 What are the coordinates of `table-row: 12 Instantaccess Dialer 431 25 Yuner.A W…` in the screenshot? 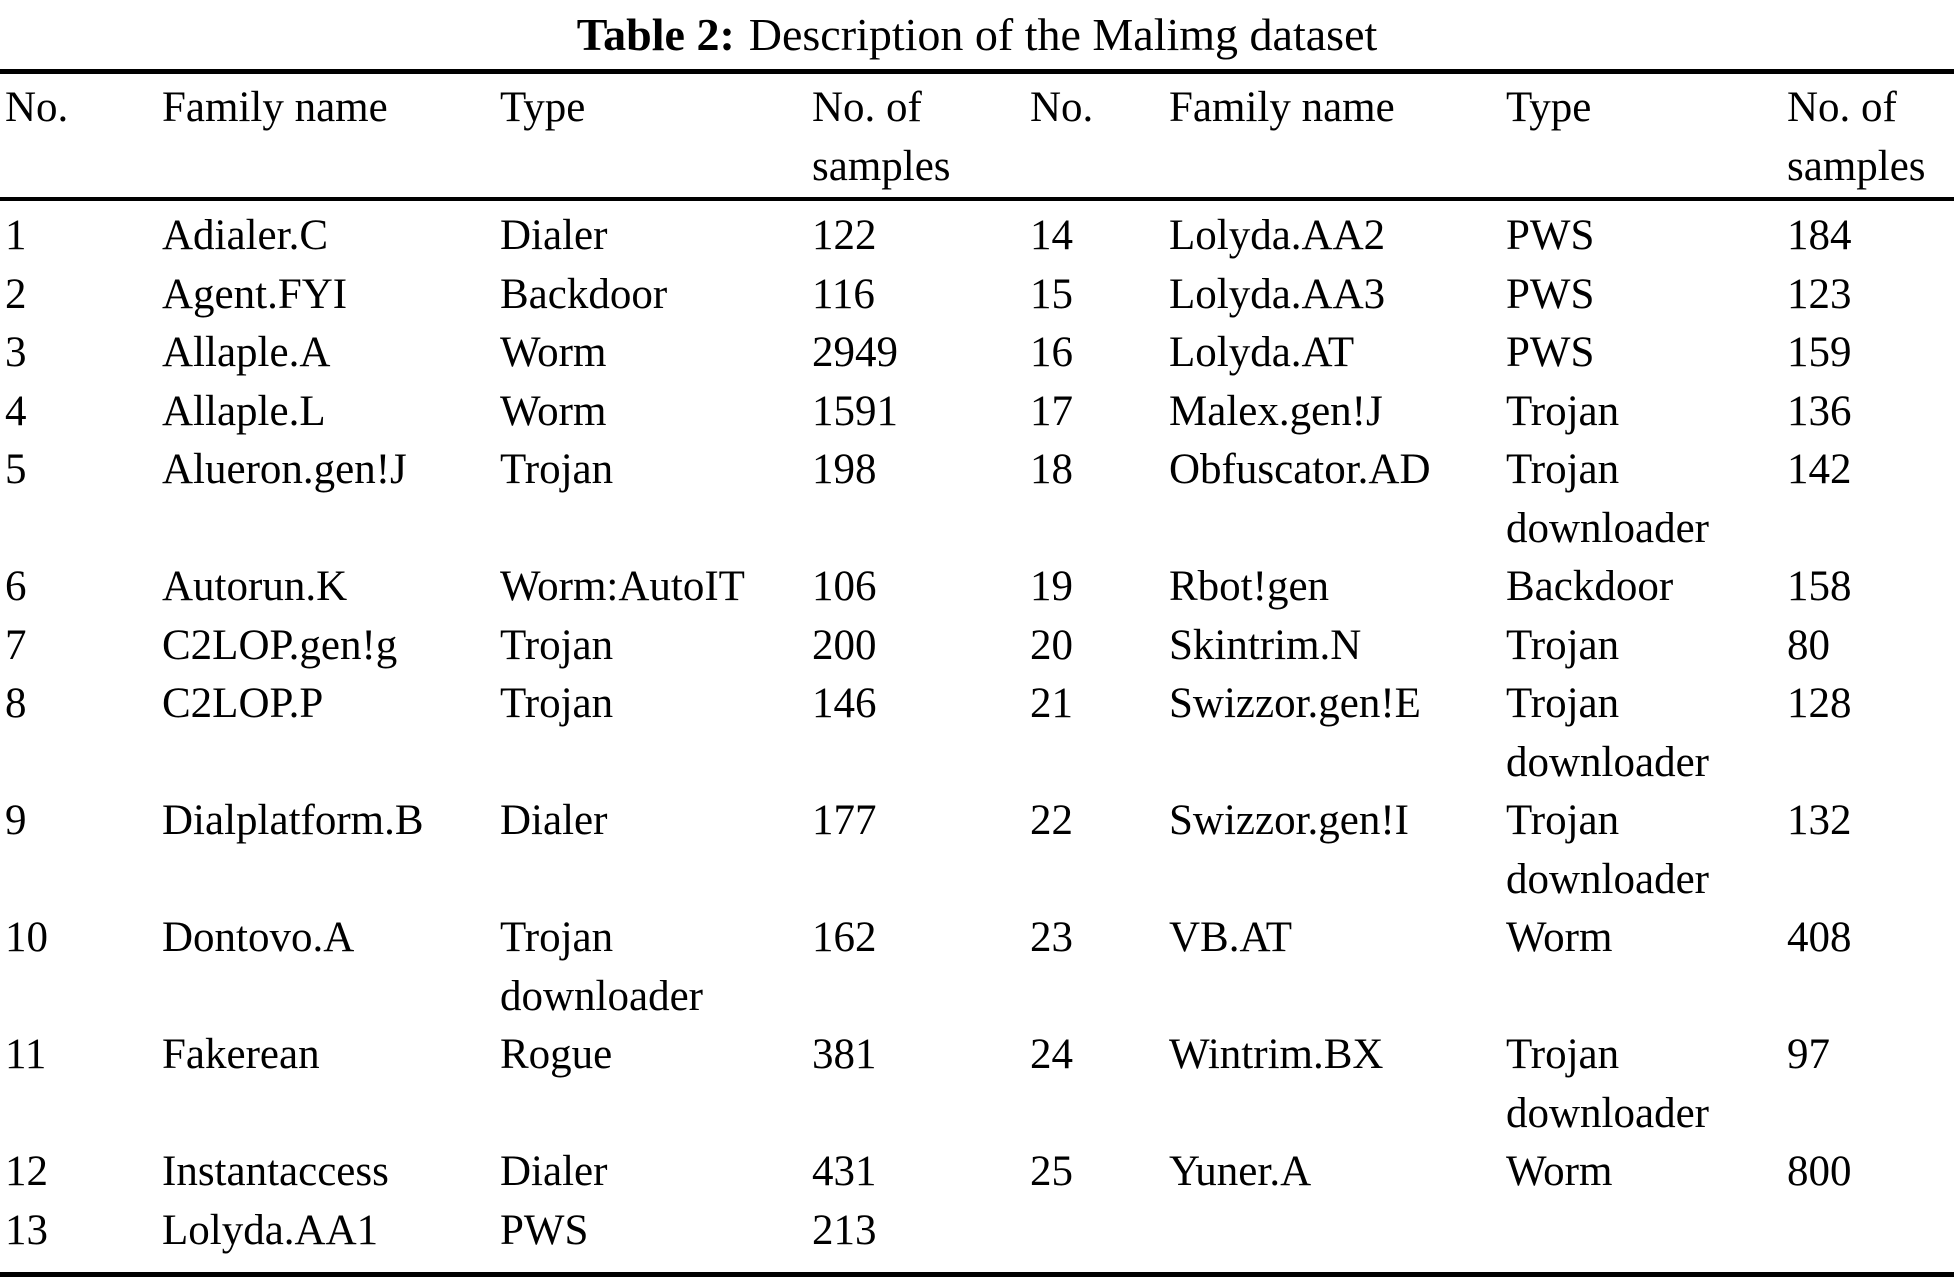 It's located at (977, 1172).